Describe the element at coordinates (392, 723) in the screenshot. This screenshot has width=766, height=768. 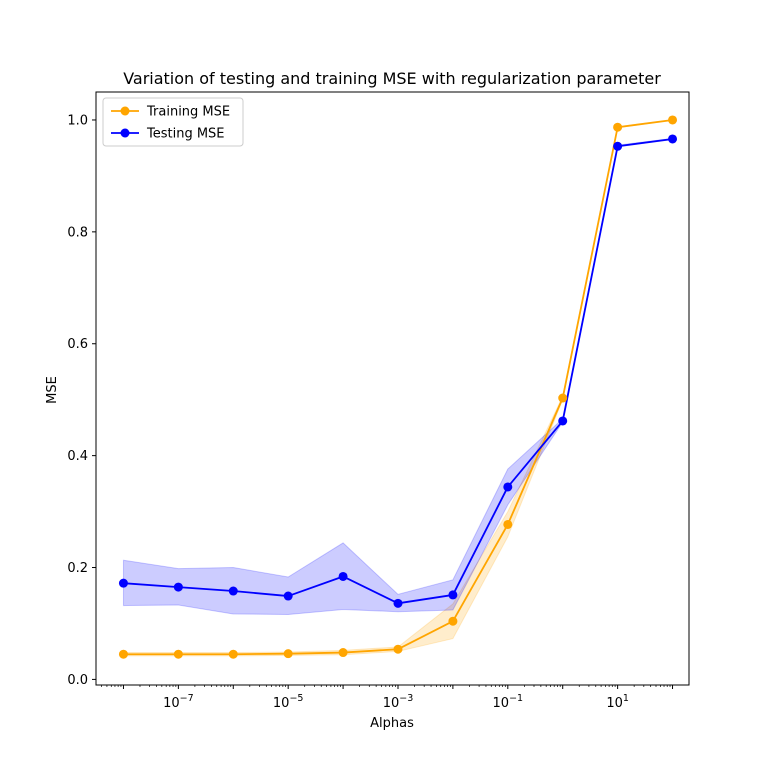
I see `x-axis-label: Alphas` at that location.